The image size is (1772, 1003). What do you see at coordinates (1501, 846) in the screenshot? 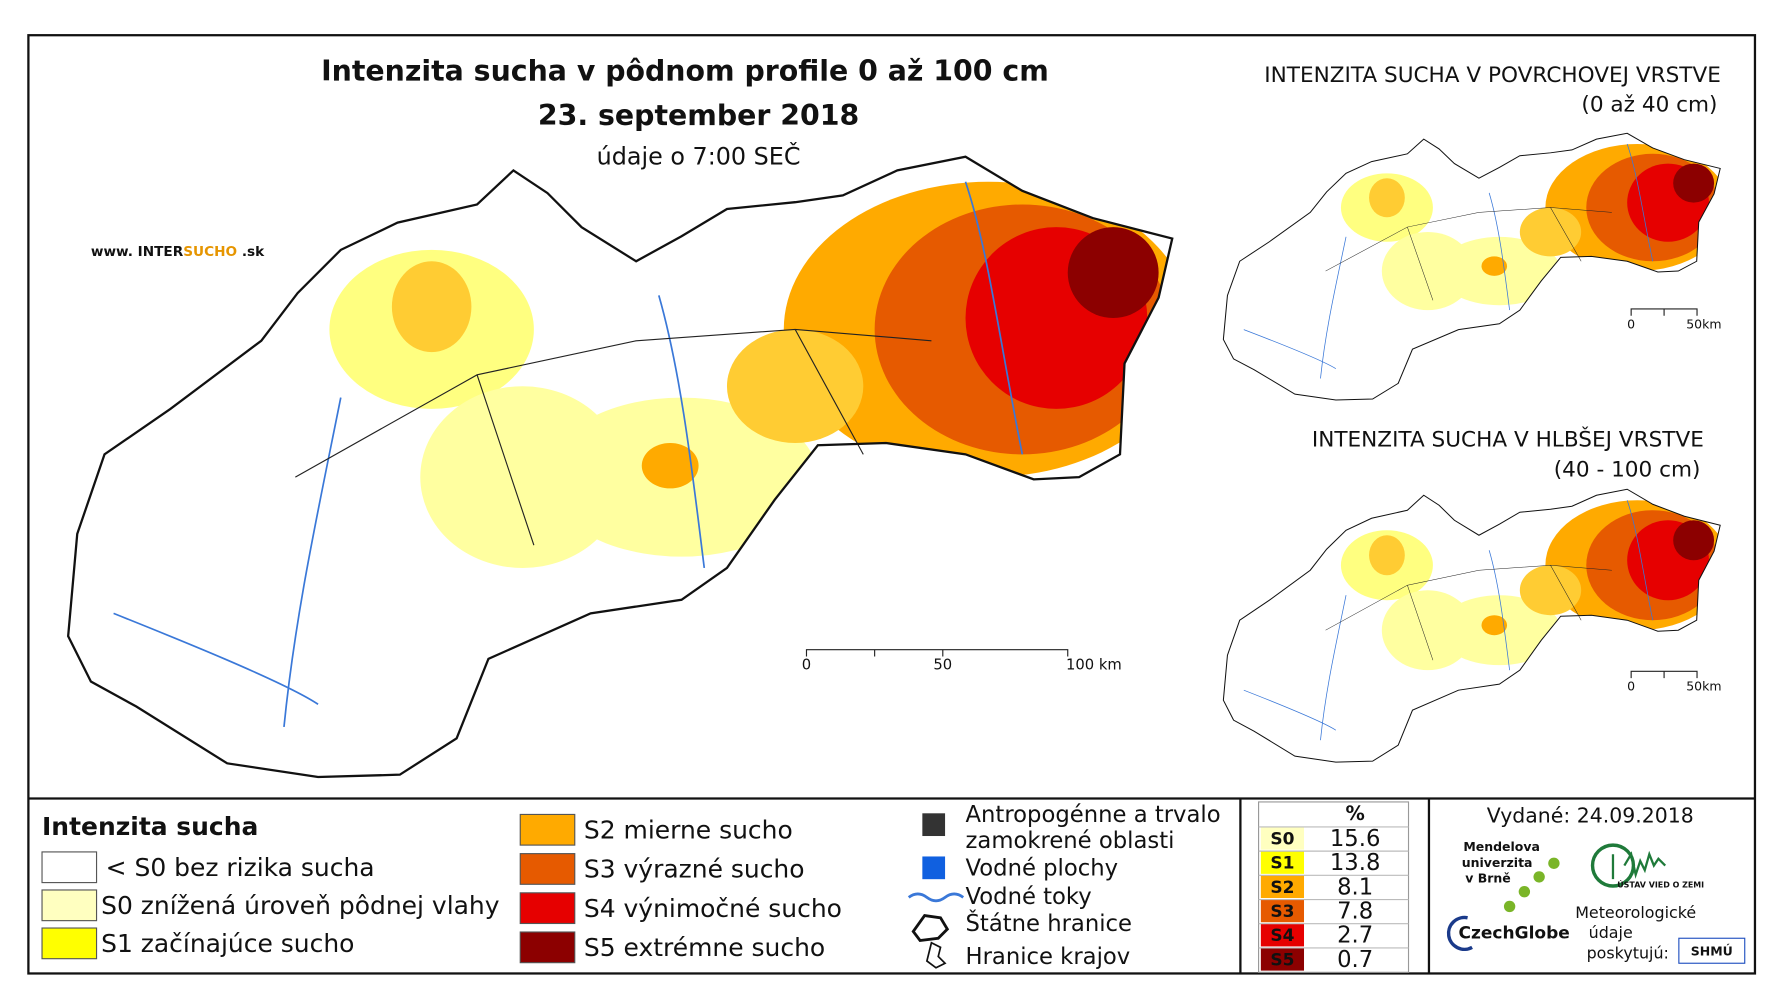
I see `logo-text: Mendelova` at bounding box center [1501, 846].